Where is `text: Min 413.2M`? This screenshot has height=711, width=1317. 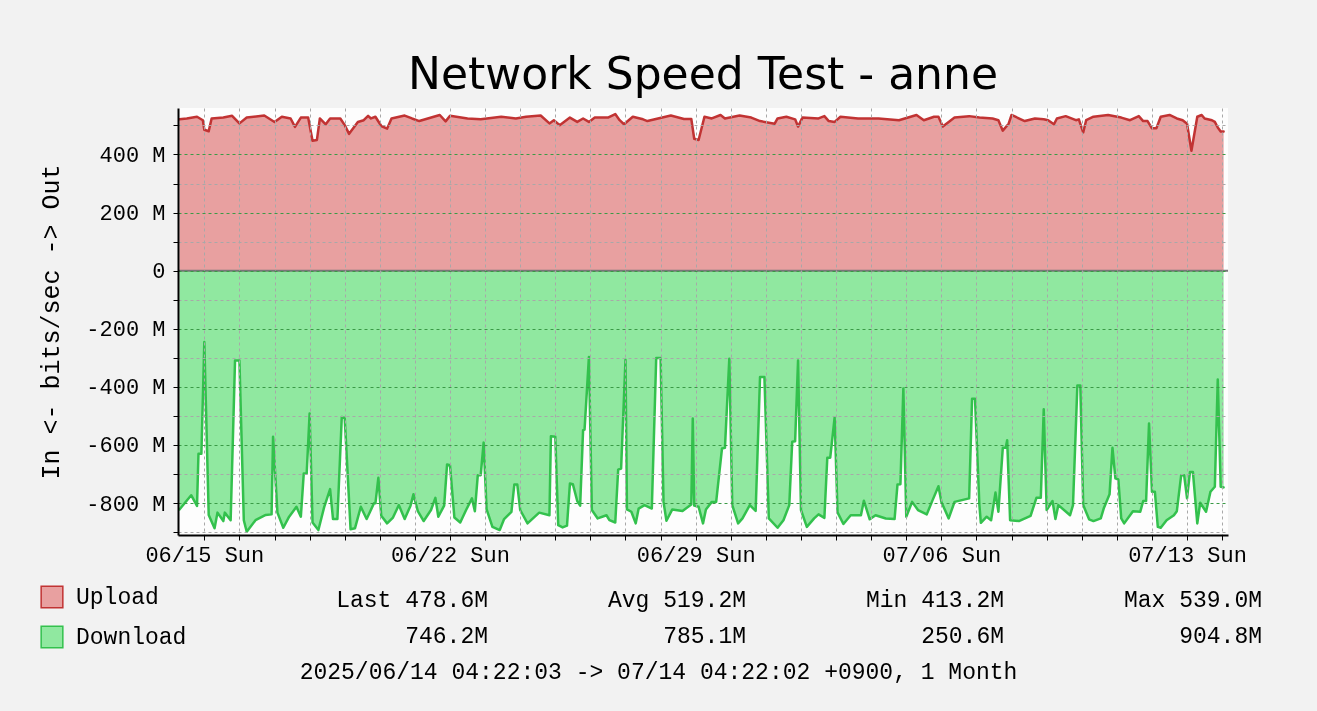
text: Min 413.2M is located at coordinates (934, 601).